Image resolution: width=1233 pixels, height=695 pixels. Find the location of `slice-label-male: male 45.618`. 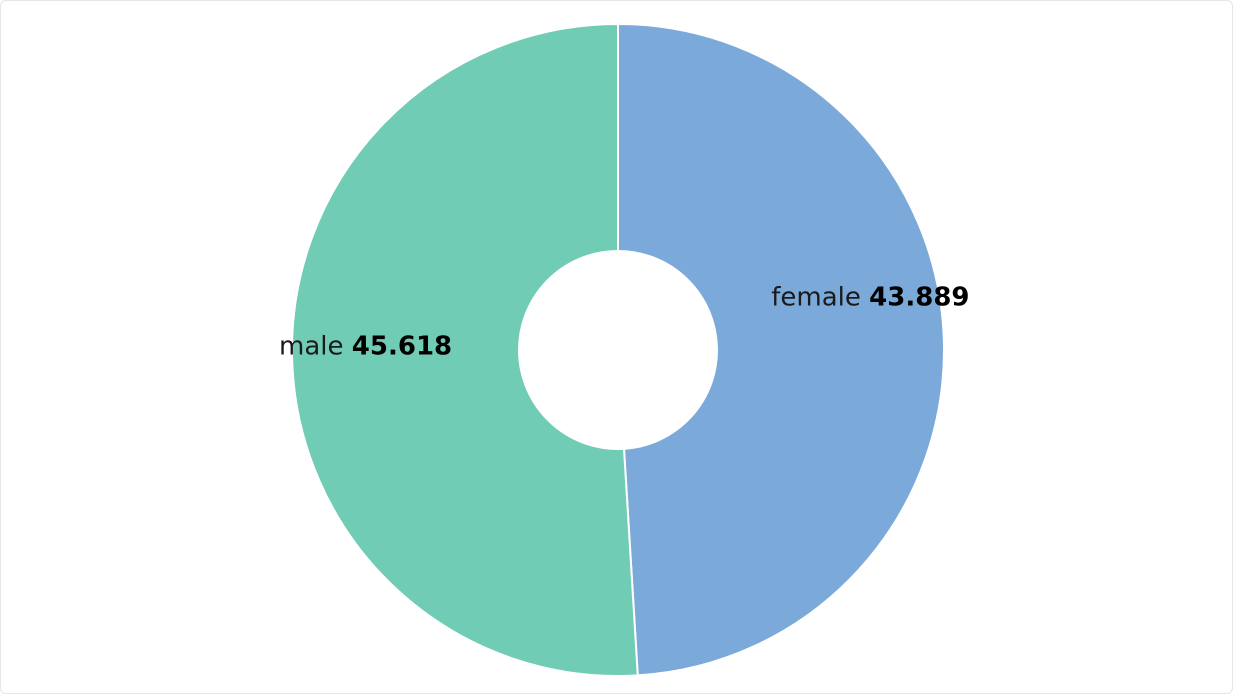

slice-label-male: male 45.618 is located at coordinates (365, 346).